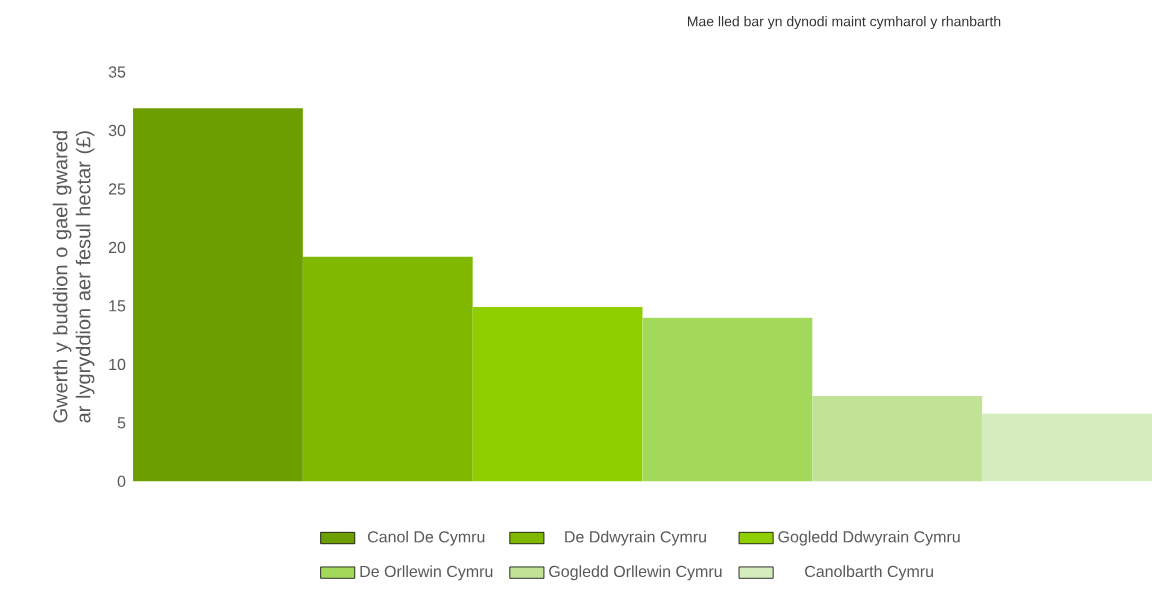 The width and height of the screenshot is (1152, 589). What do you see at coordinates (117, 189) in the screenshot?
I see `y-tick-label: 25` at bounding box center [117, 189].